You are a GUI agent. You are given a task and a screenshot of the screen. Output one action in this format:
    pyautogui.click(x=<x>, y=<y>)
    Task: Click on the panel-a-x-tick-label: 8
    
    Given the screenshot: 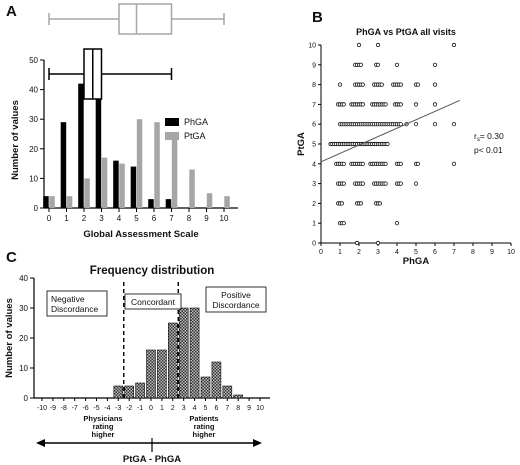 What is the action you would take?
    pyautogui.click(x=189, y=218)
    